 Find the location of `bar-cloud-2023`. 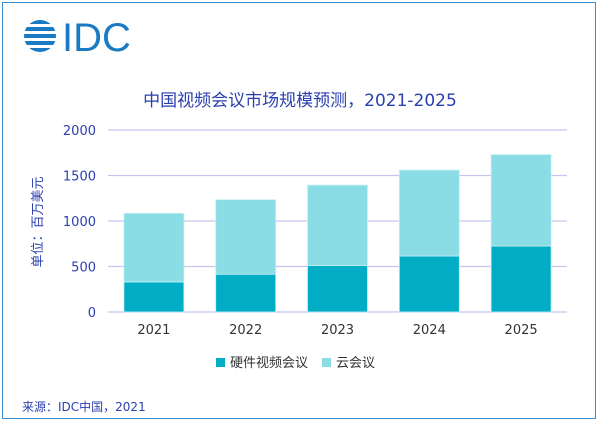

bar-cloud-2023 is located at coordinates (337, 225).